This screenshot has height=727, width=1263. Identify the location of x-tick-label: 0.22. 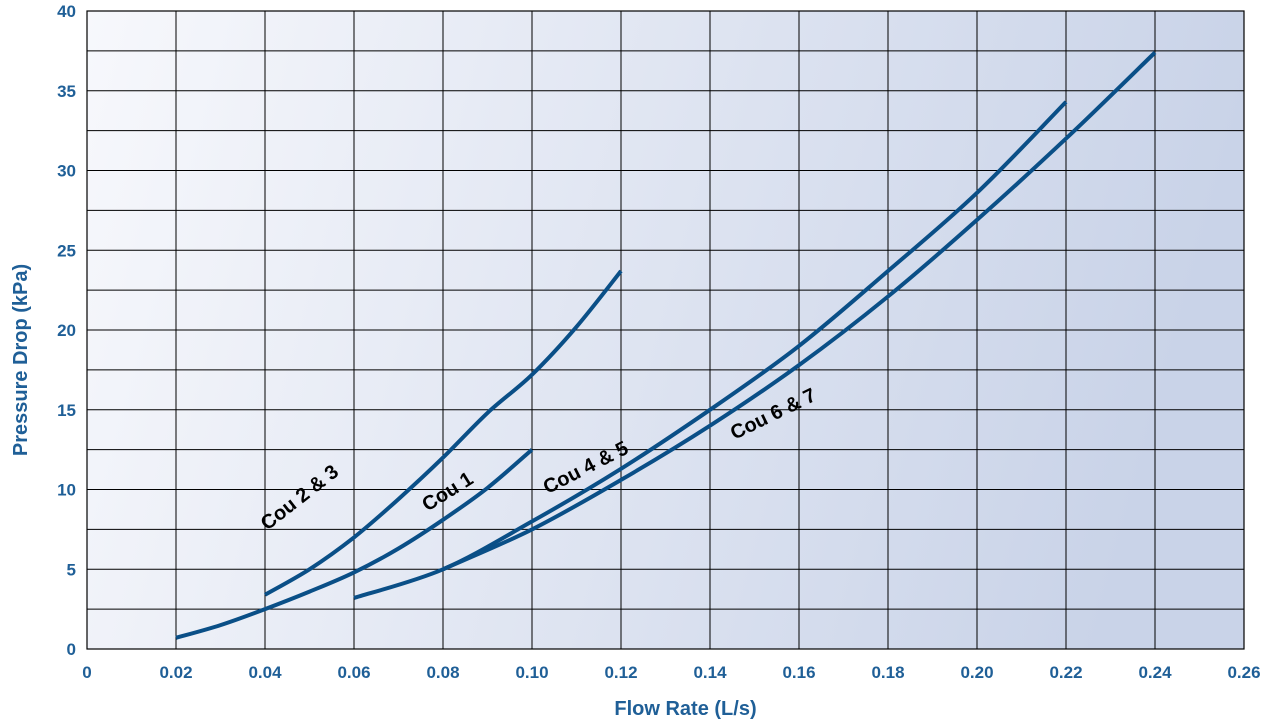
(1065, 672).